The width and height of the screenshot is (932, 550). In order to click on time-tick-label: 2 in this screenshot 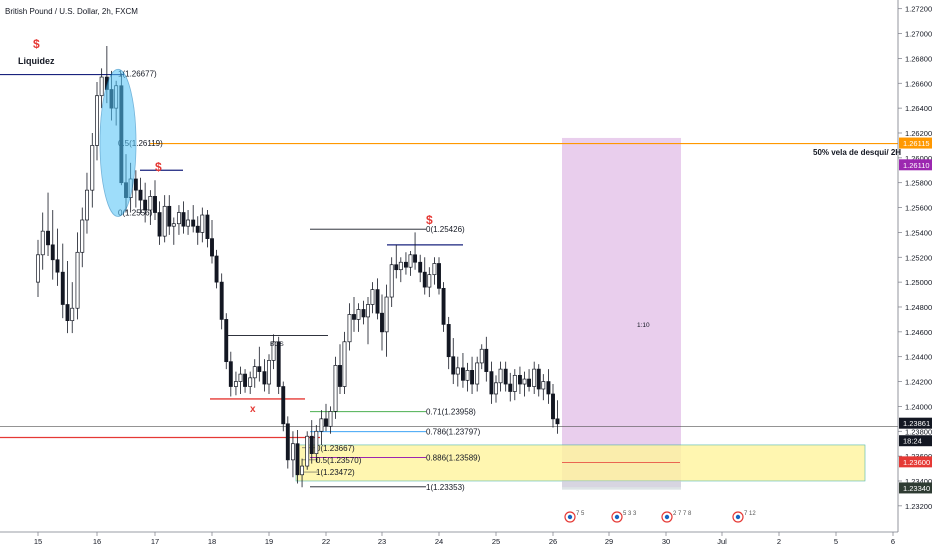, I will do `click(779, 541)`.